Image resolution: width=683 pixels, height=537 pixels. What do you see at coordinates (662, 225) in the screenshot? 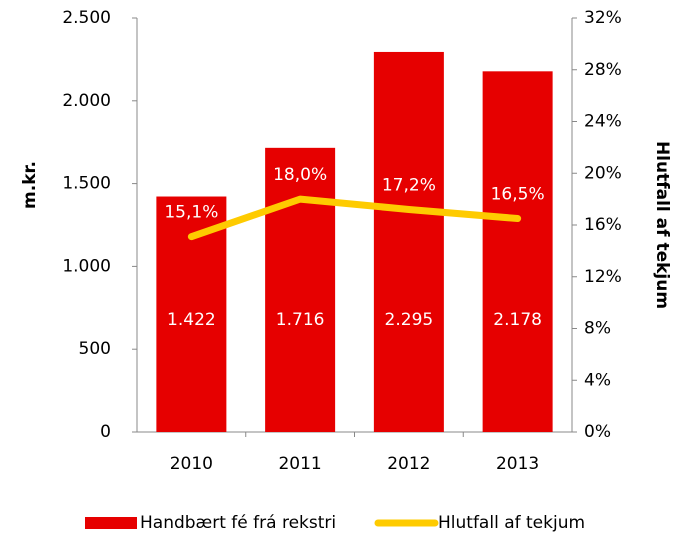
I see `y2-axis-title: Hlutfall af tekjum` at bounding box center [662, 225].